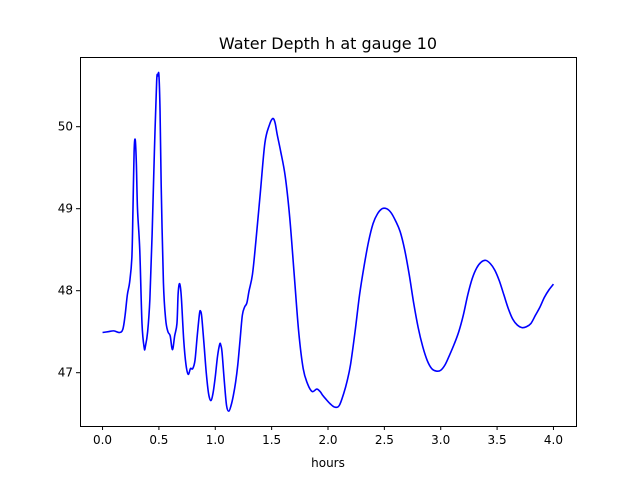 Image resolution: width=640 pixels, height=480 pixels. What do you see at coordinates (384, 440) in the screenshot?
I see `x-tick-label: 2.5` at bounding box center [384, 440].